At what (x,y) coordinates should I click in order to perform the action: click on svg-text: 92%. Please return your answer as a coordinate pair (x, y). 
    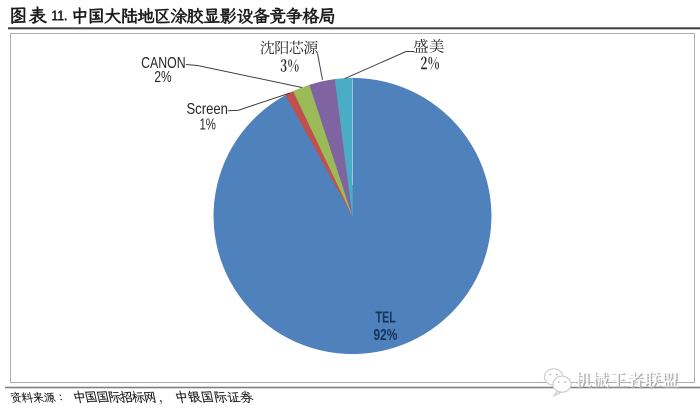
    Looking at the image, I should click on (385, 335).